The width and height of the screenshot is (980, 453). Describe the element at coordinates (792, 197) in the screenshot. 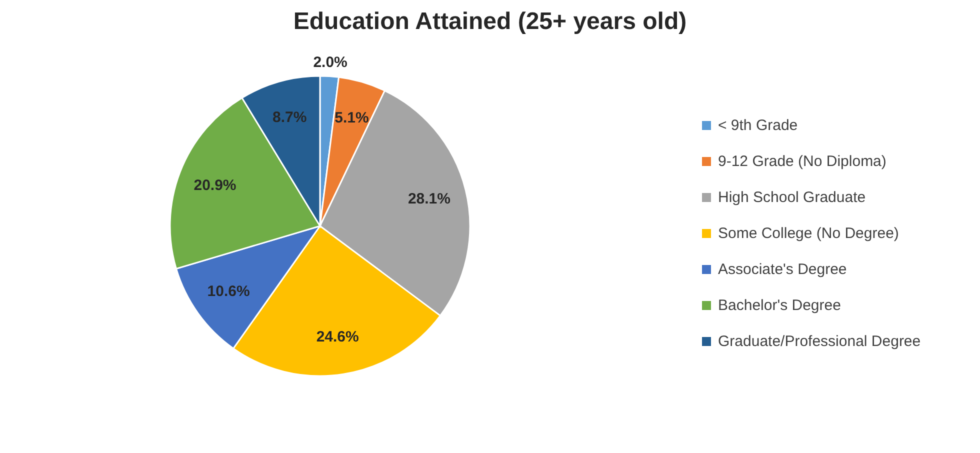

I see `legend-label: High School Graduate` at that location.